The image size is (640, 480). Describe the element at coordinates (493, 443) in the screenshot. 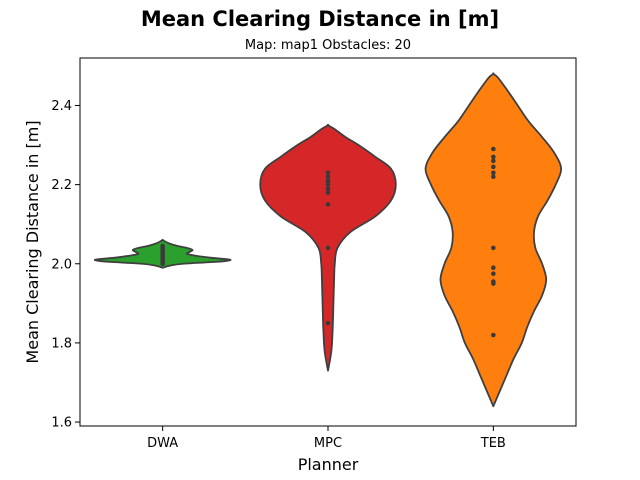

I see `x-tick-label: TEB` at that location.